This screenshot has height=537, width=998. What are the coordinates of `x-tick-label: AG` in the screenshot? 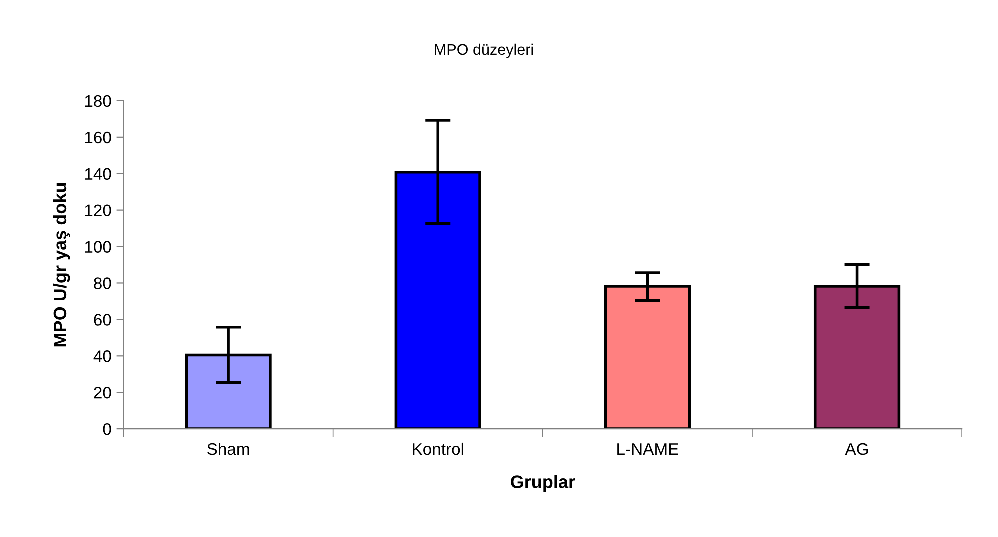 It's located at (856, 449).